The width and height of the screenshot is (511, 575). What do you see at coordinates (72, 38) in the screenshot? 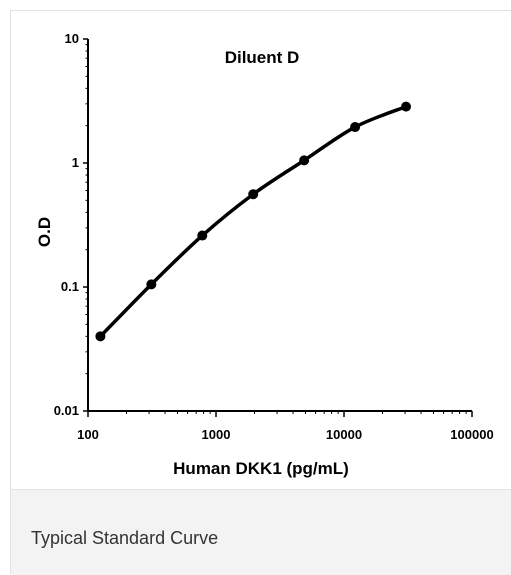
I see `y-tick-label: 10` at bounding box center [72, 38].